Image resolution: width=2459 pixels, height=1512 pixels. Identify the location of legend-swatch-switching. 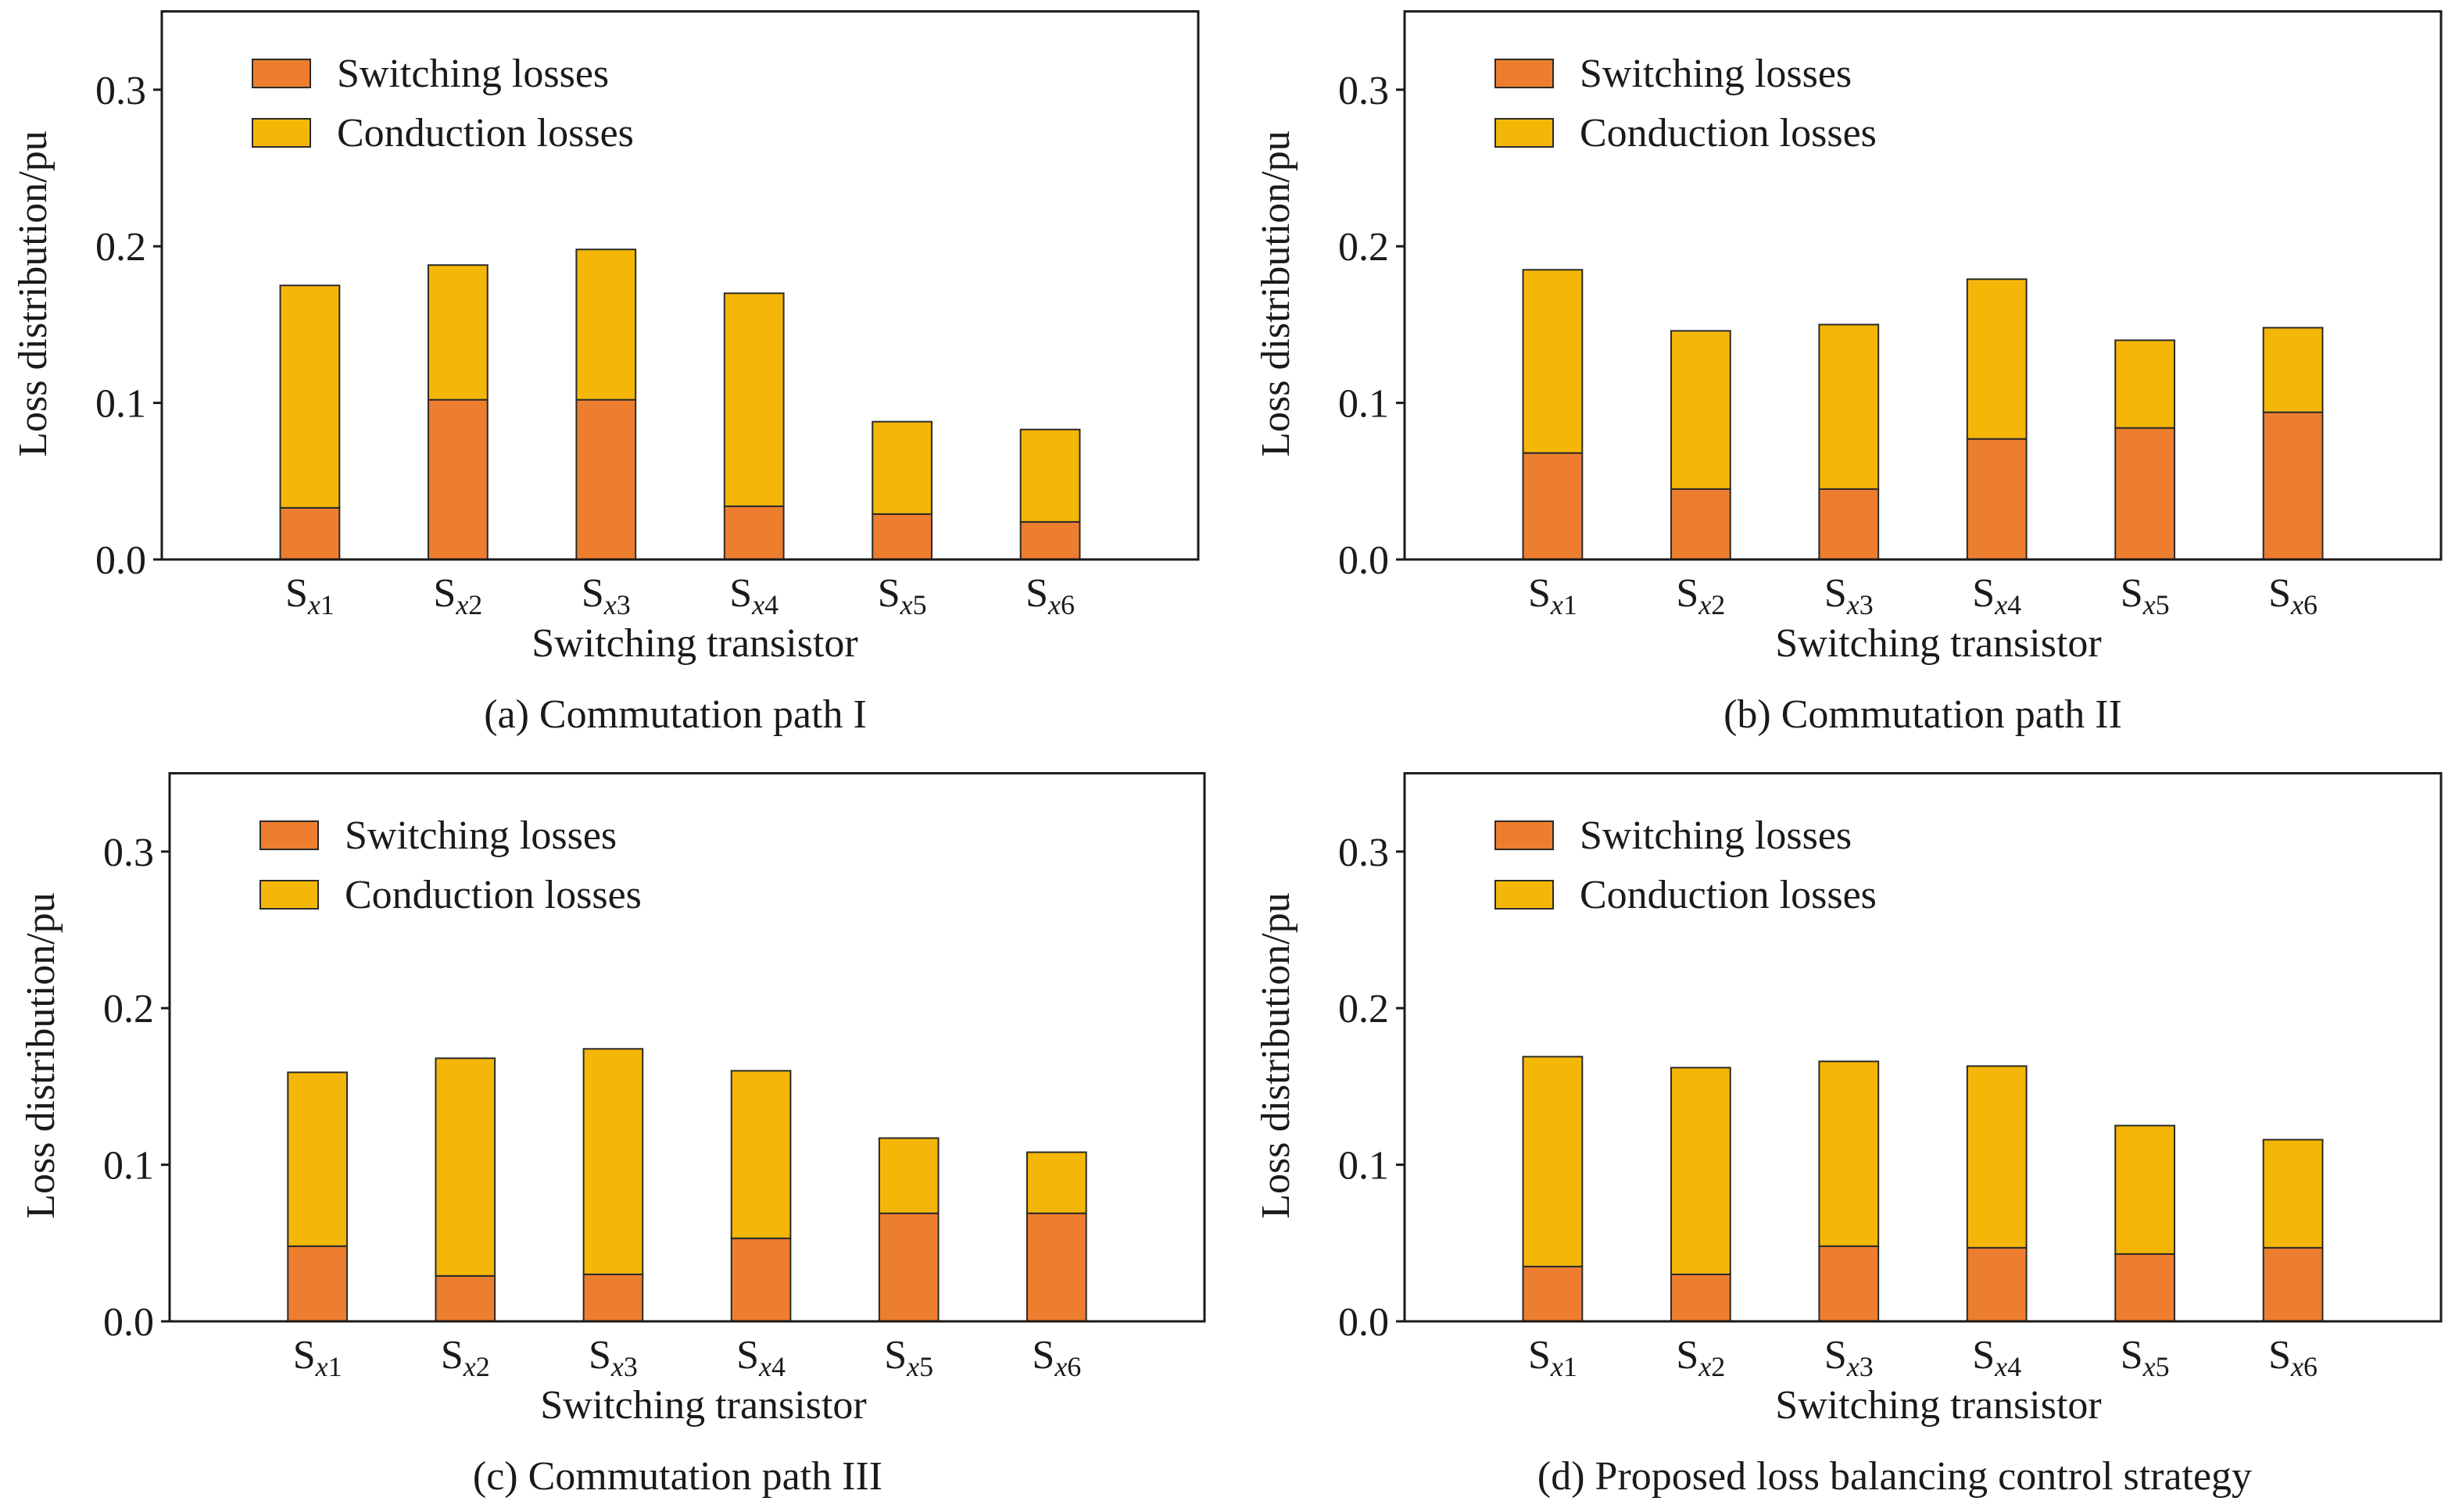
(289, 835).